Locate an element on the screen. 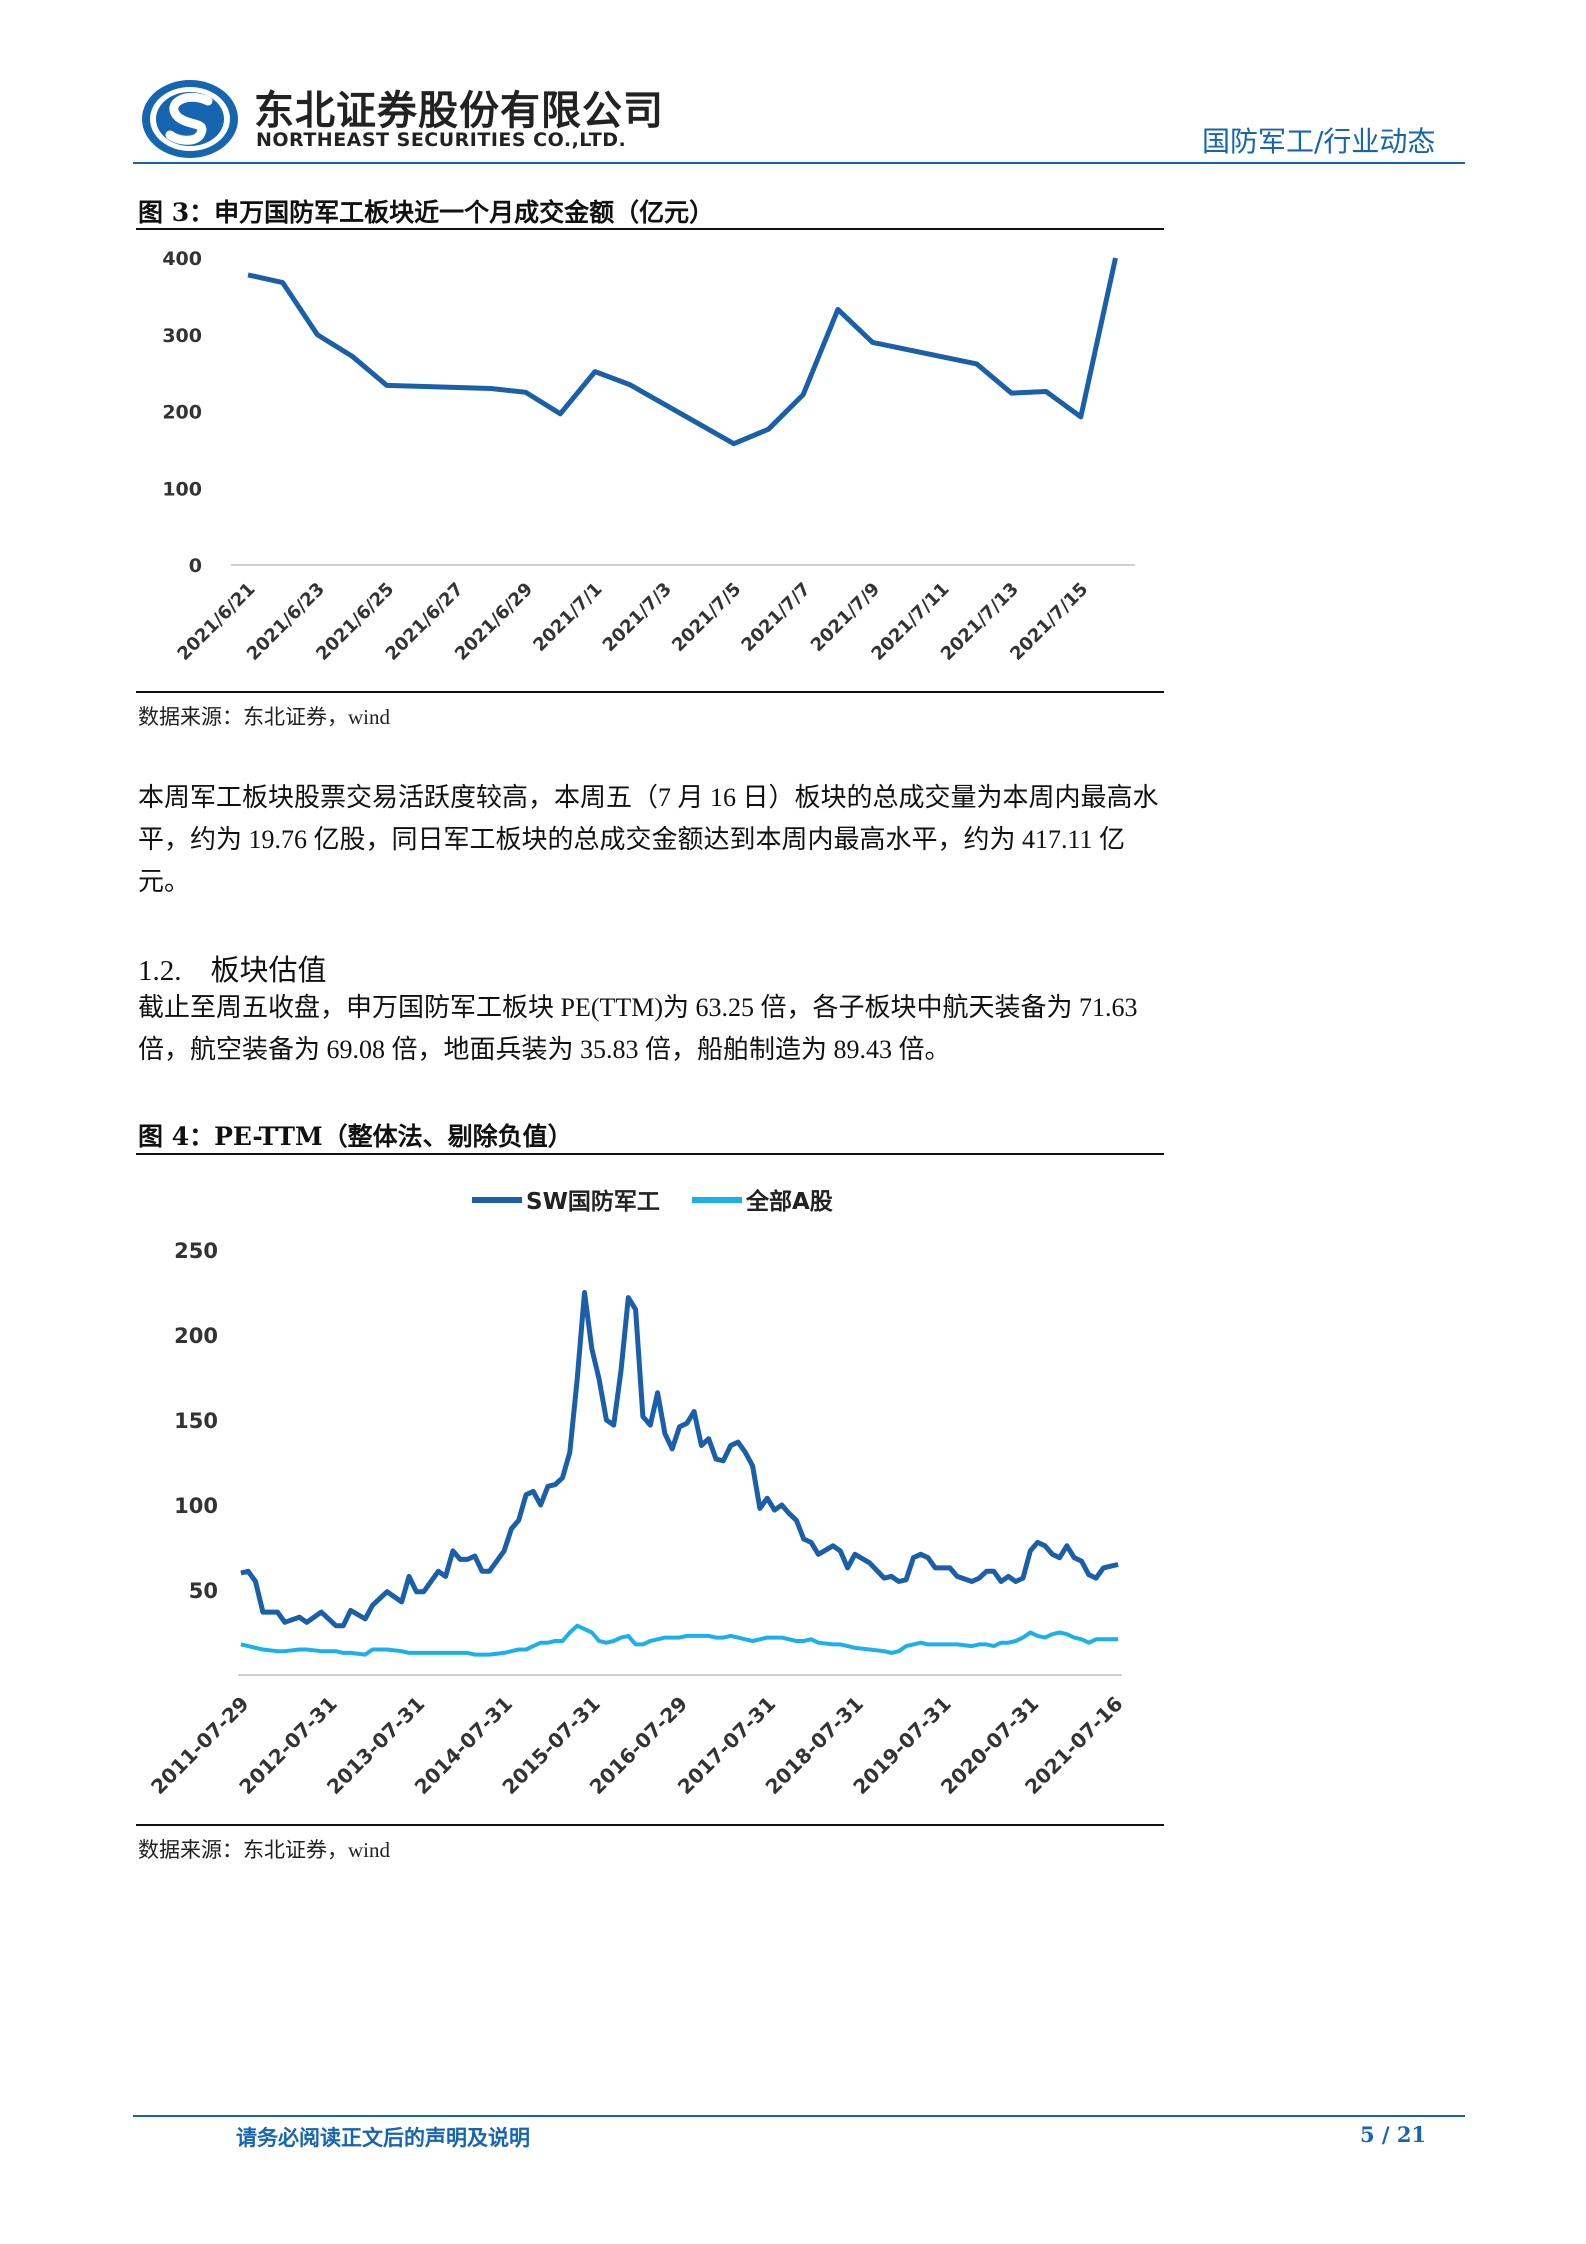 The image size is (1586, 2244). y-tick-label: 300 is located at coordinates (182, 336).